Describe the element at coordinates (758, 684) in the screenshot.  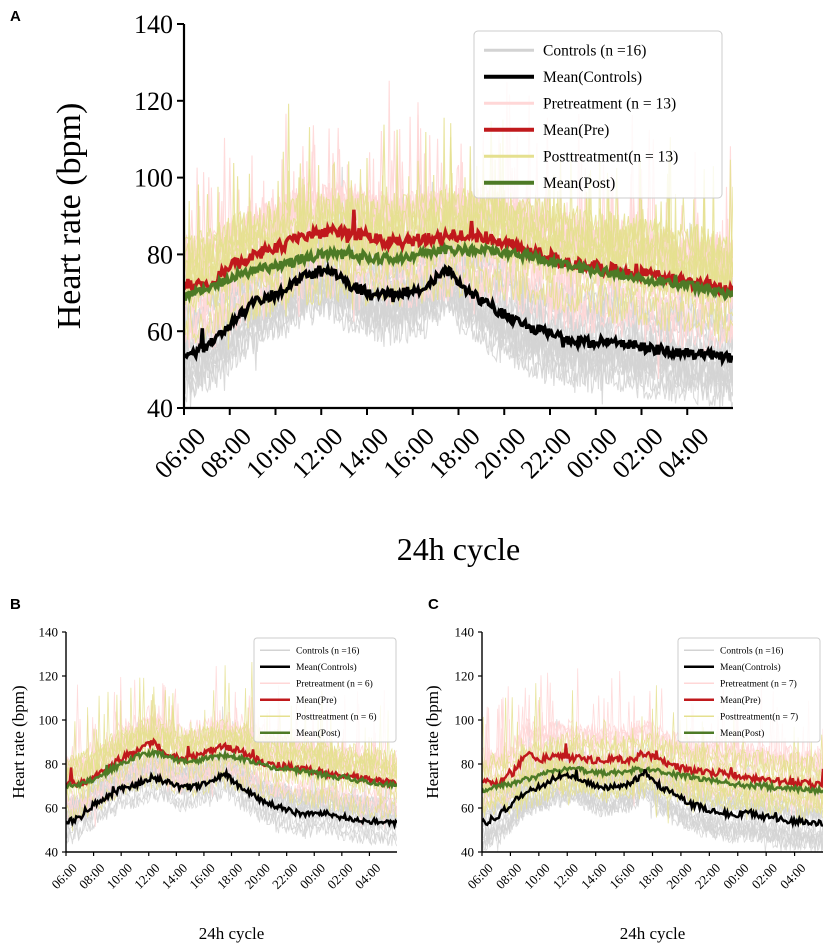
I see `legend-label: Pretreatment (n = 7)` at that location.